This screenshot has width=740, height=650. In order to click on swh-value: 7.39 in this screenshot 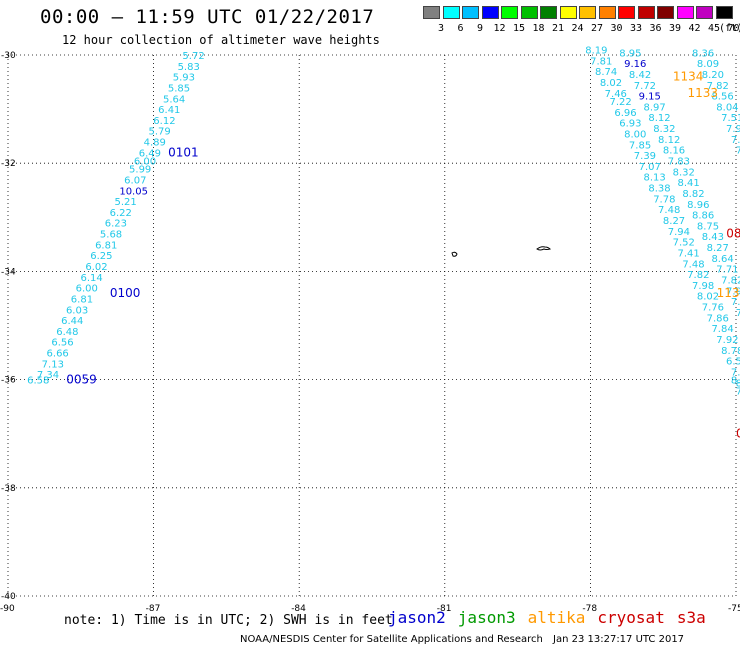, I will do `click(645, 156)`.